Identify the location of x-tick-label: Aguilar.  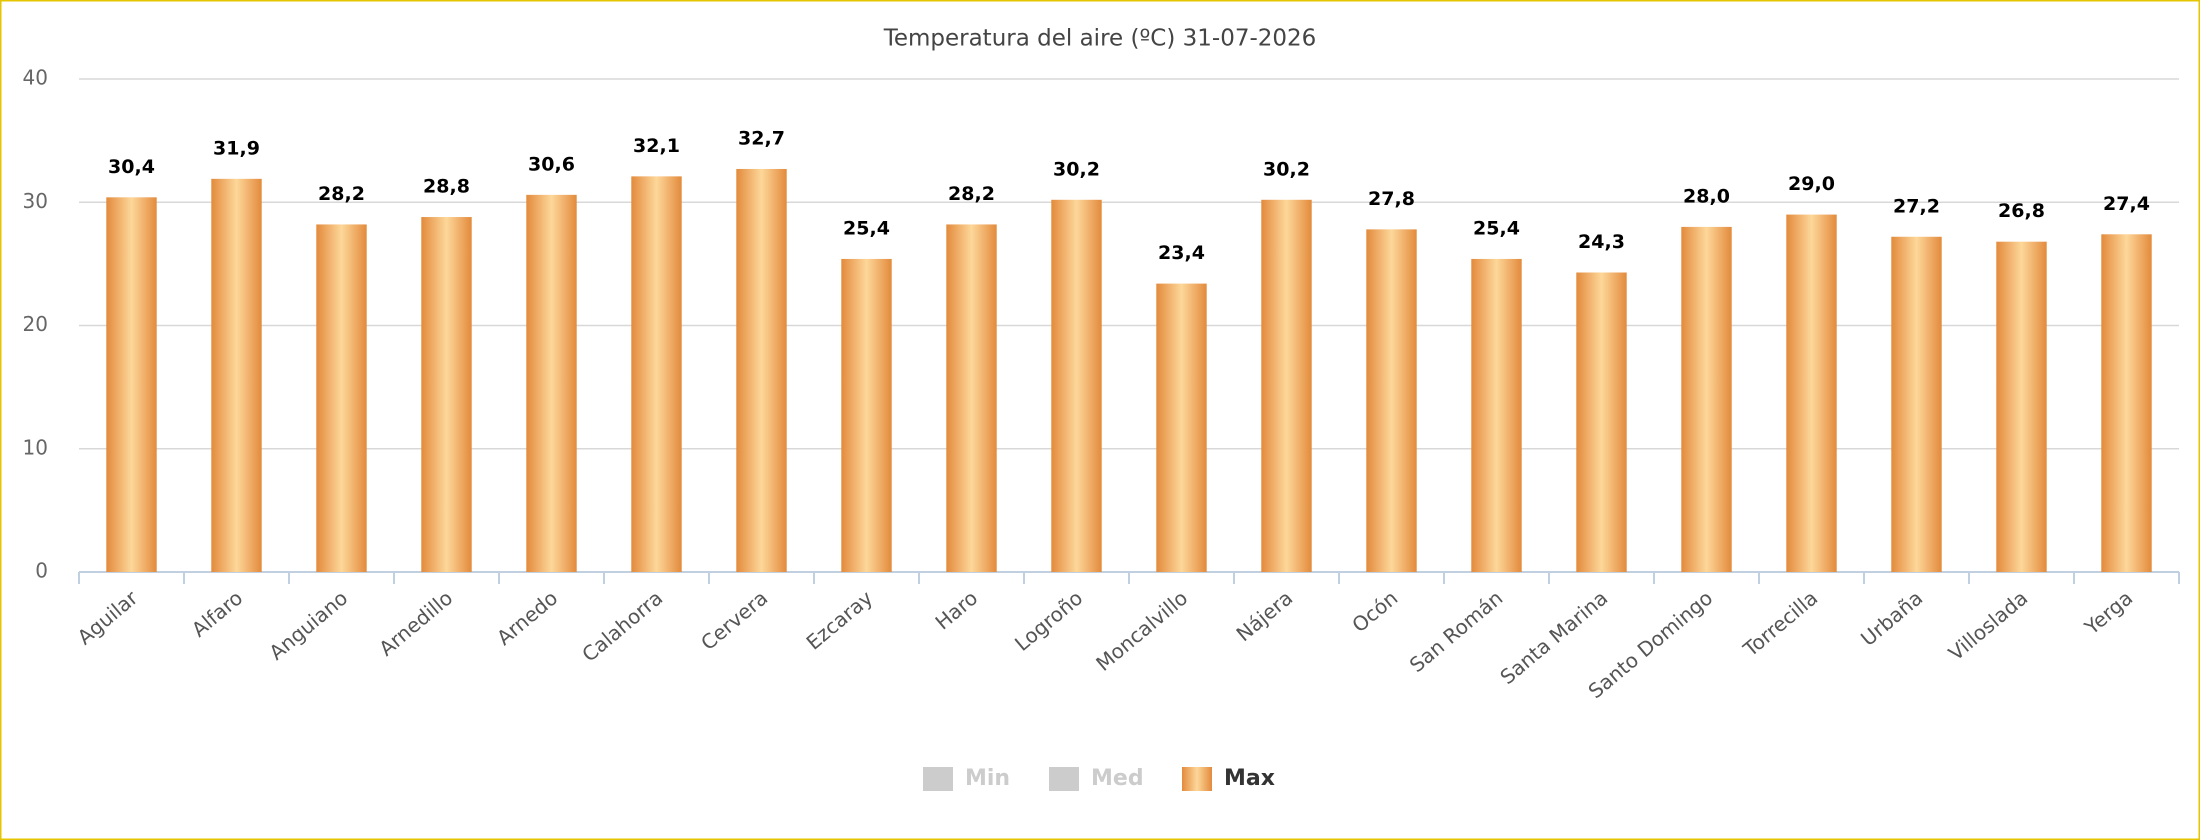
(108, 617).